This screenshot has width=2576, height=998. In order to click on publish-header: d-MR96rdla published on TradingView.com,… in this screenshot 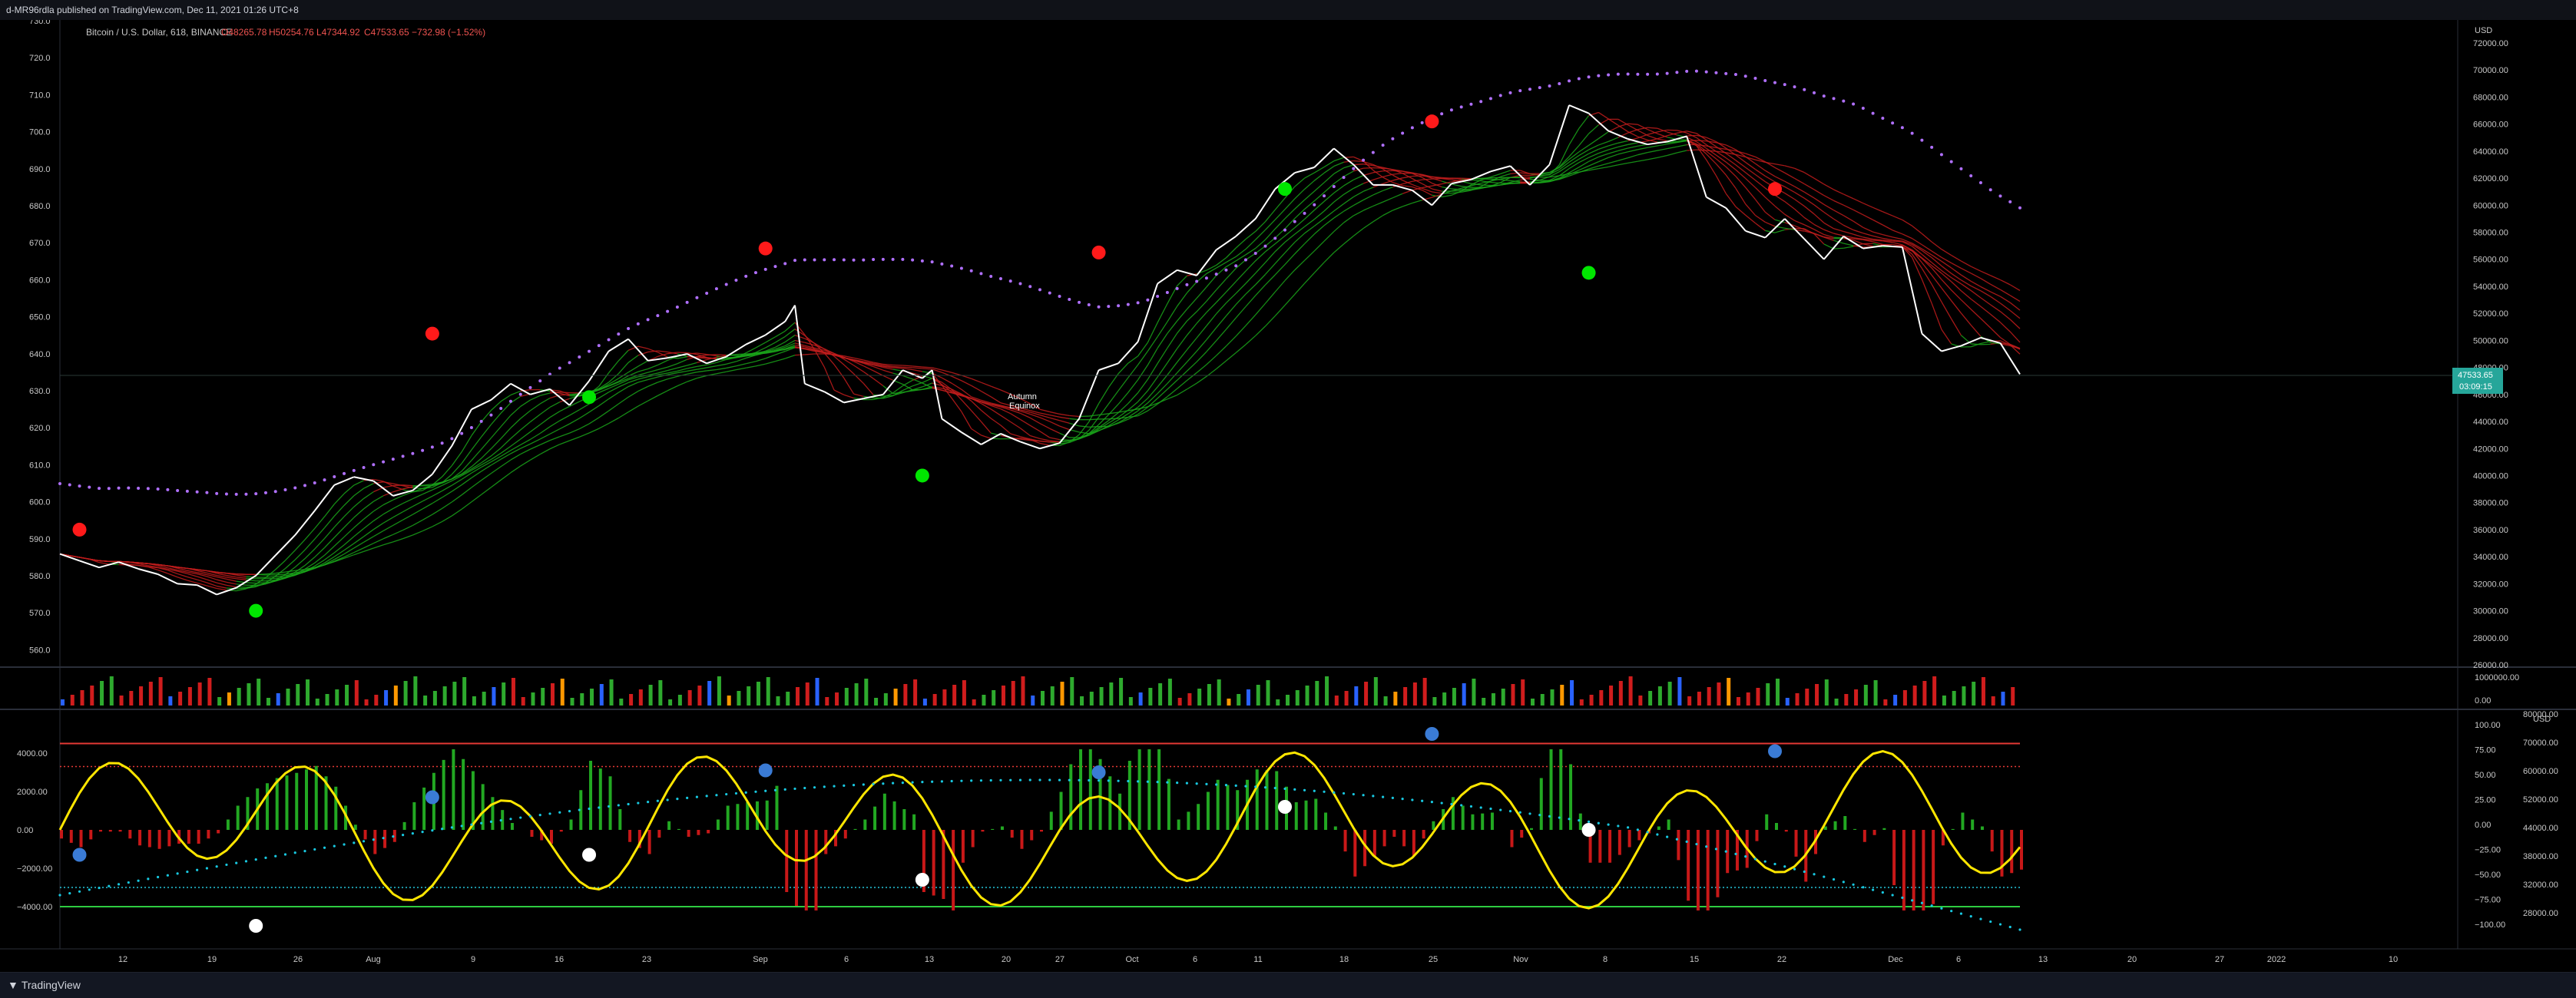, I will do `click(1288, 10)`.